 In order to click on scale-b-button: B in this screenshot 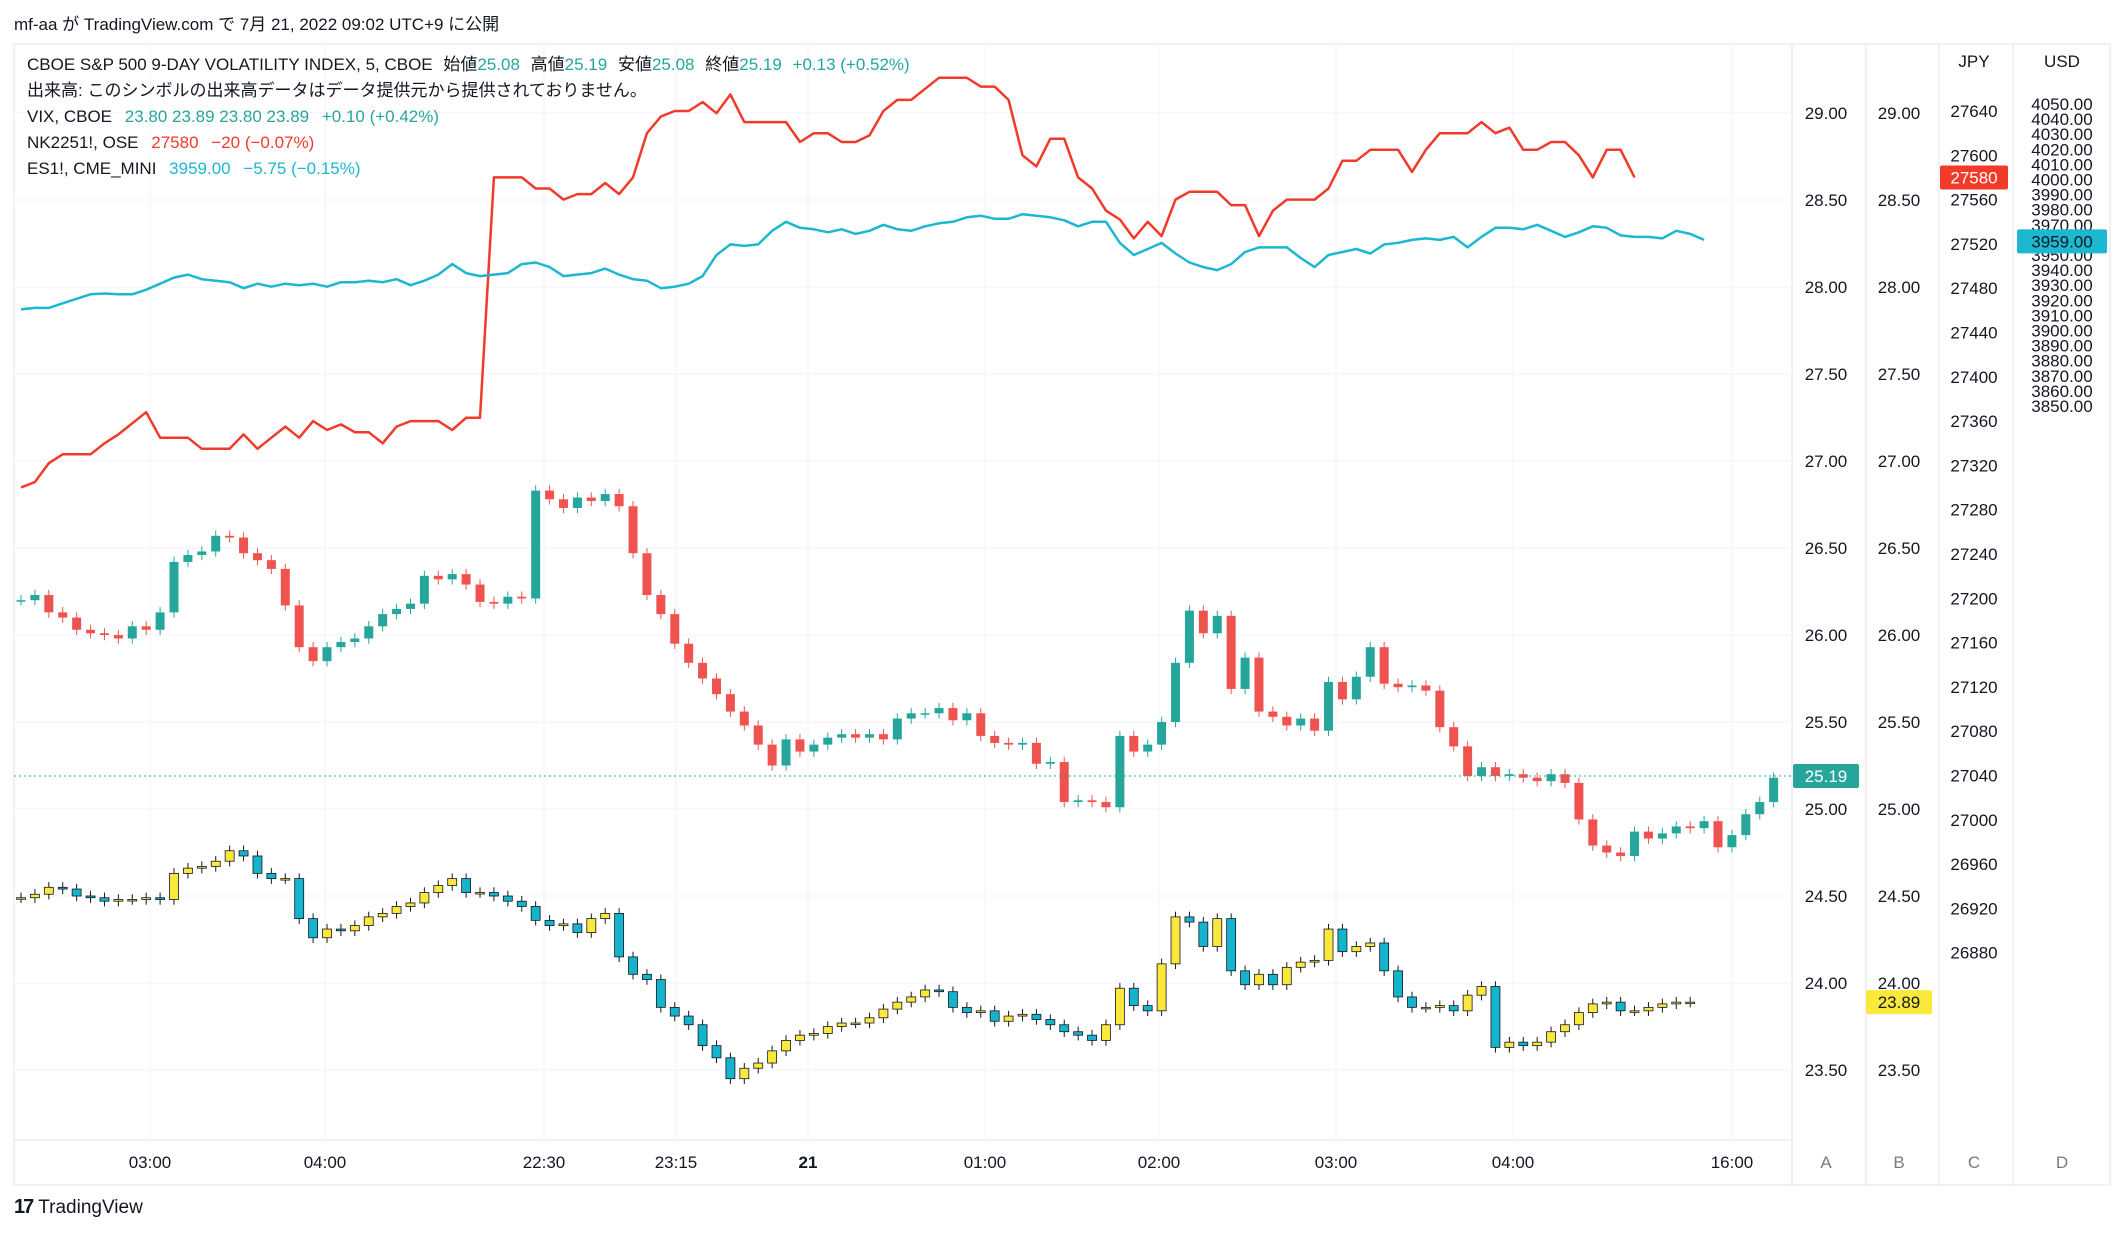, I will do `click(1898, 1162)`.